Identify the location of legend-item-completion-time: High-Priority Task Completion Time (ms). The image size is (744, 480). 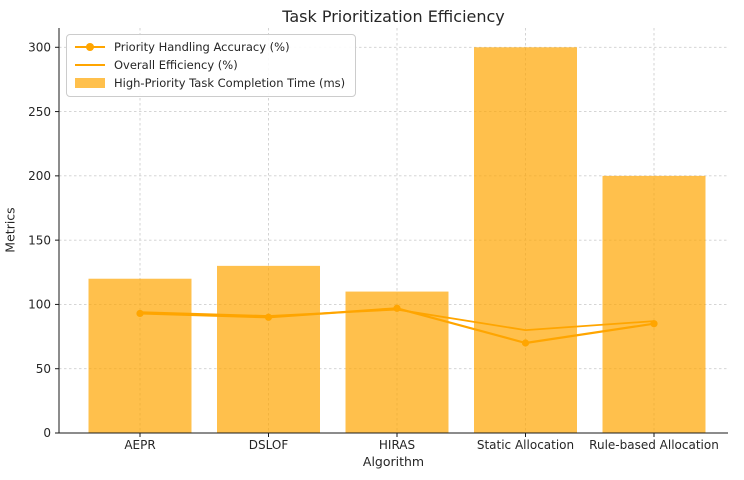
(210, 83).